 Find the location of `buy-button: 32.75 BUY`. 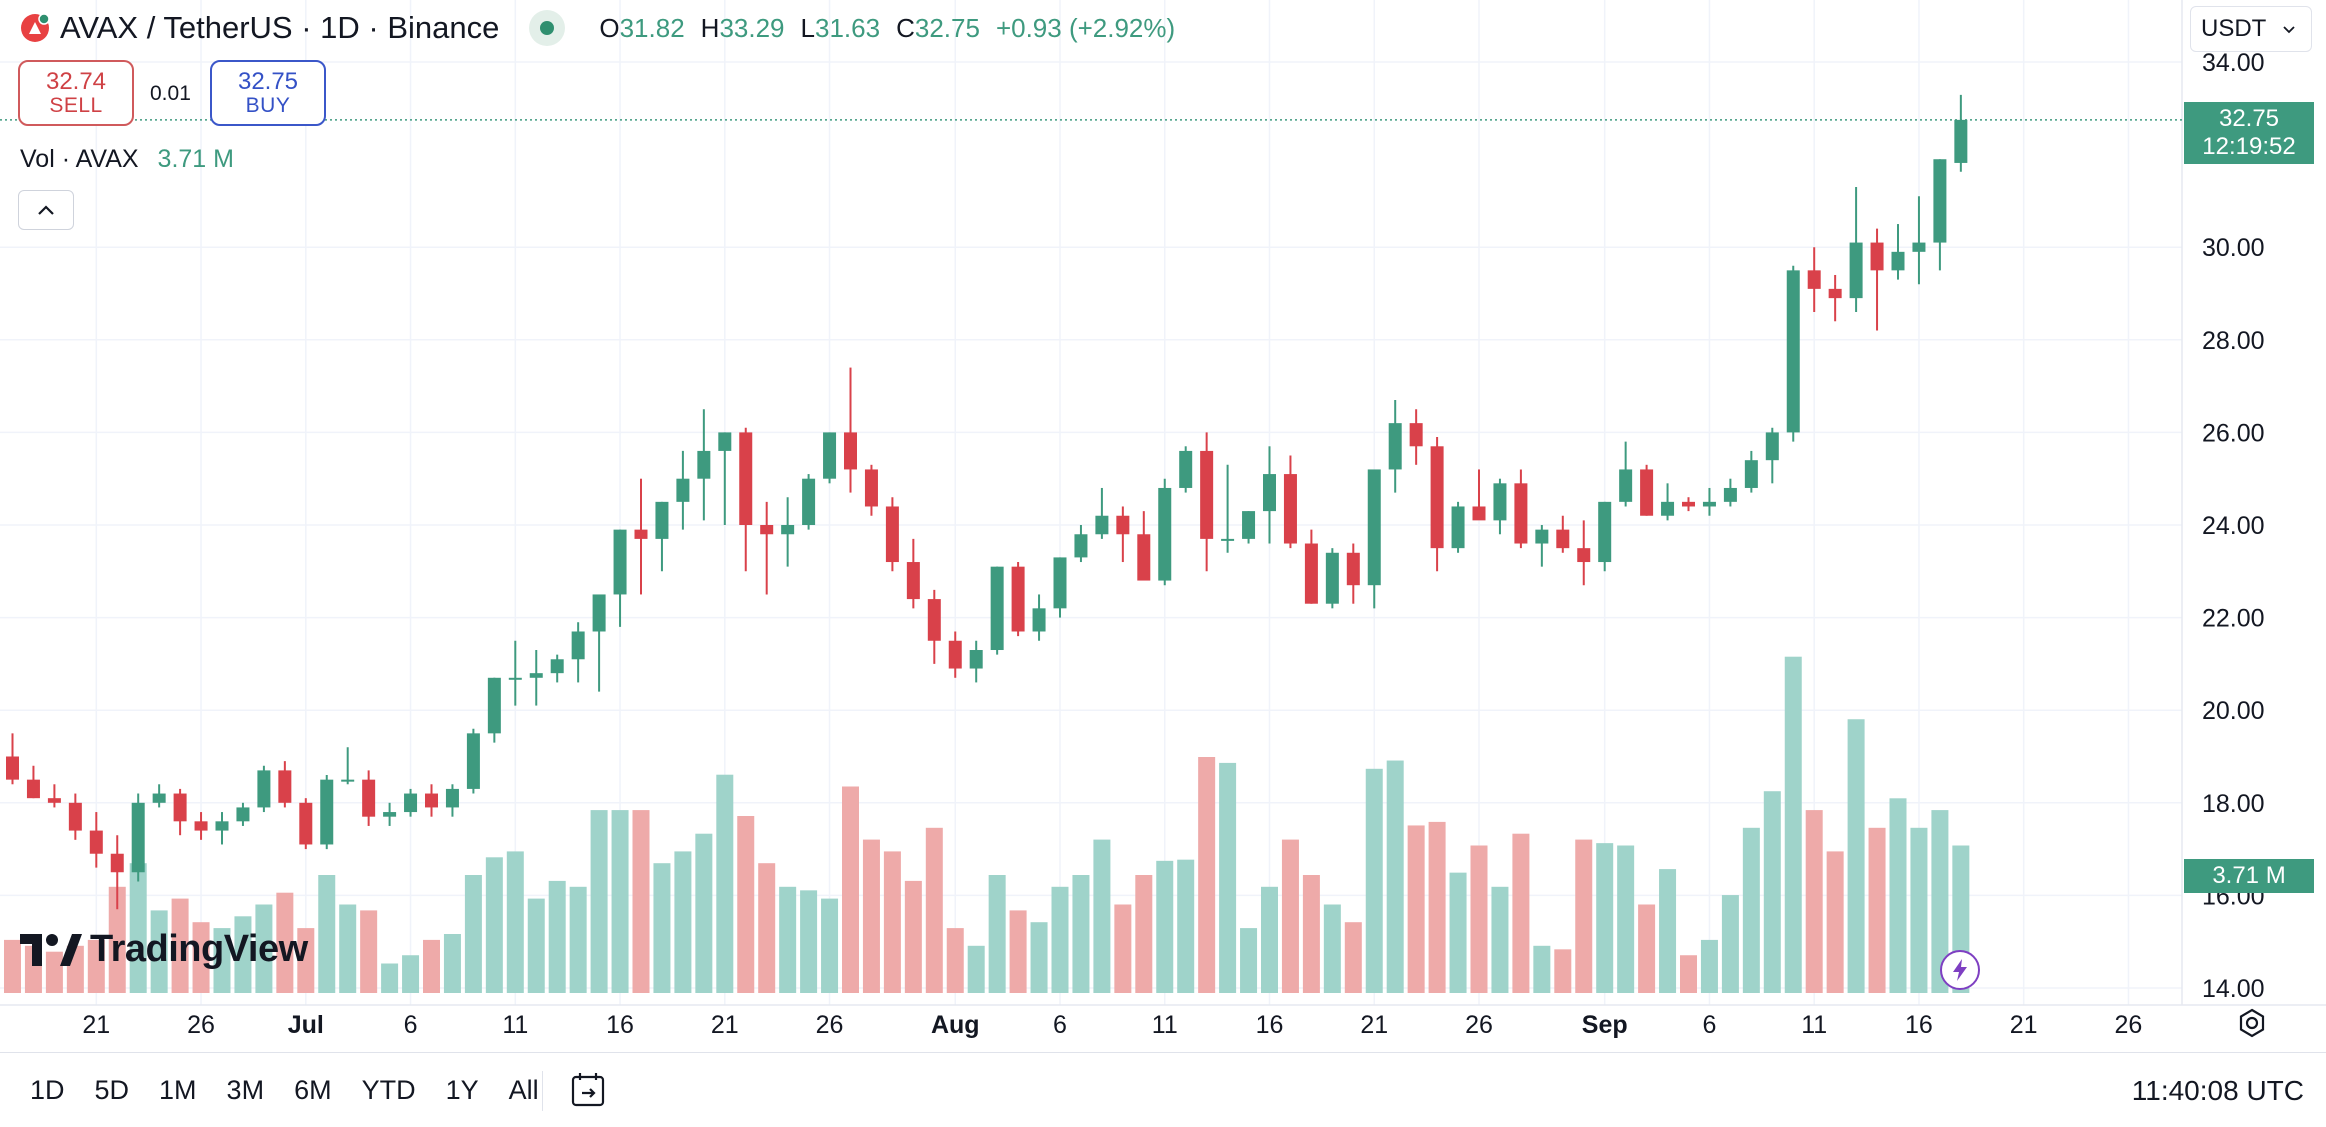

buy-button: 32.75 BUY is located at coordinates (268, 93).